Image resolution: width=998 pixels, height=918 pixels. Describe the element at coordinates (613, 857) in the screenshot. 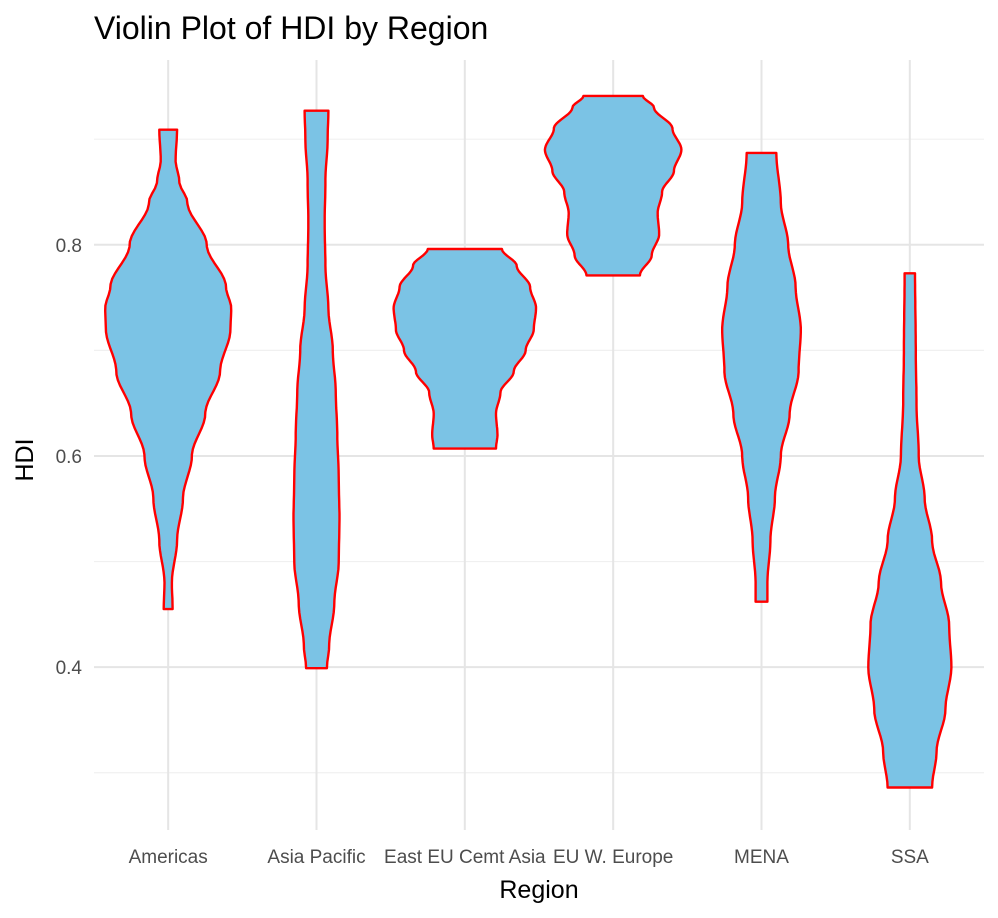

I see `x-tick-label: EU W. Europe` at that location.